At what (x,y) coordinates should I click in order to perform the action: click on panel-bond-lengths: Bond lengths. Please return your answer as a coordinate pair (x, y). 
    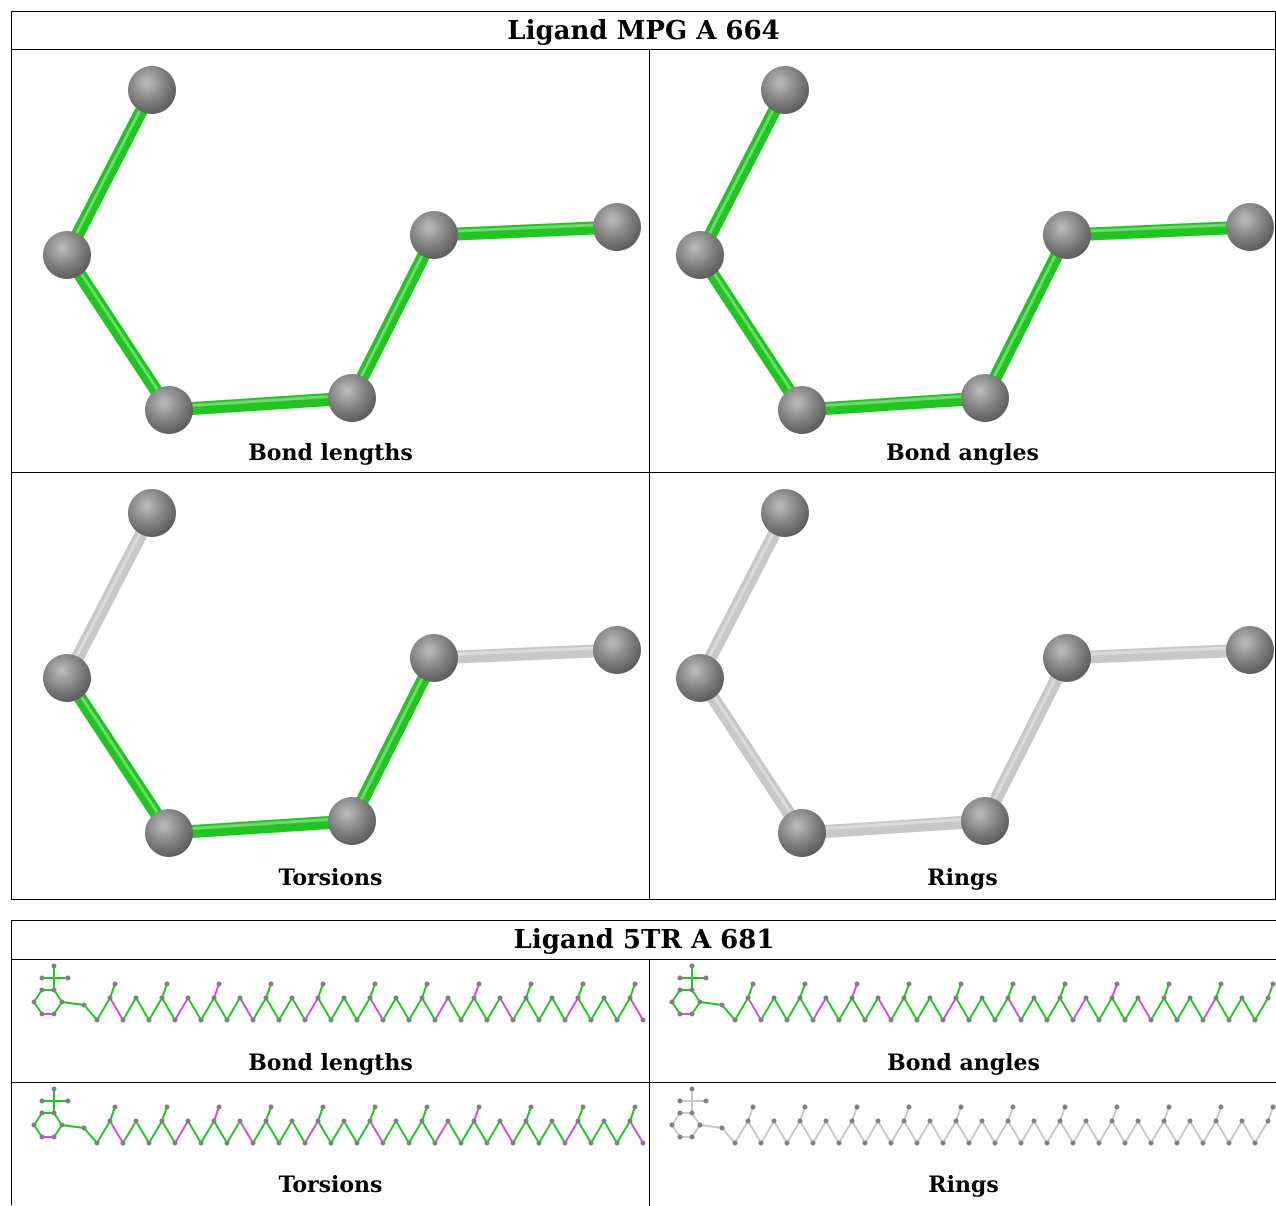
    Looking at the image, I should click on (330, 1021).